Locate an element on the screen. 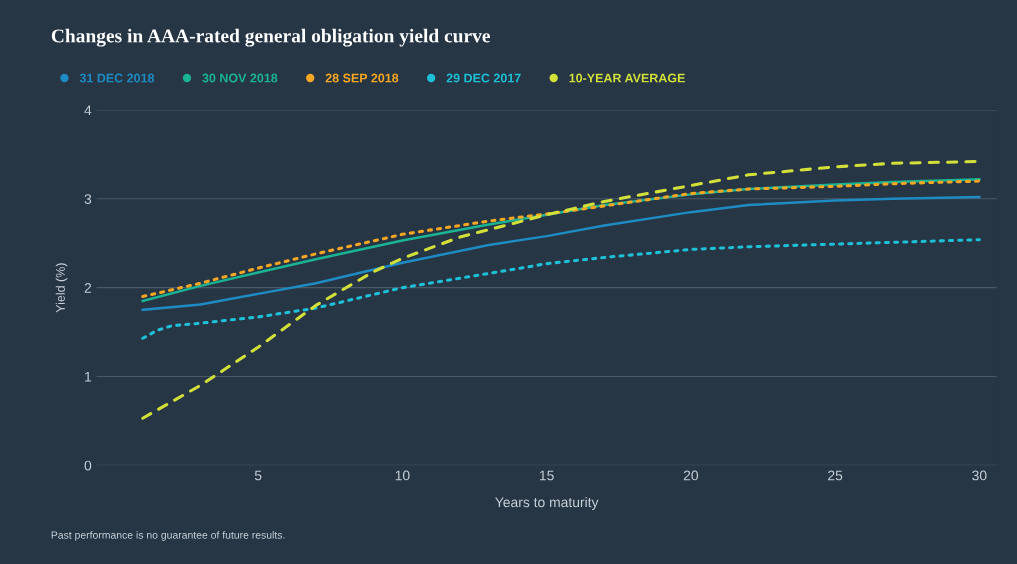 The width and height of the screenshot is (1017, 564). x-tick-label: 30 is located at coordinates (979, 475).